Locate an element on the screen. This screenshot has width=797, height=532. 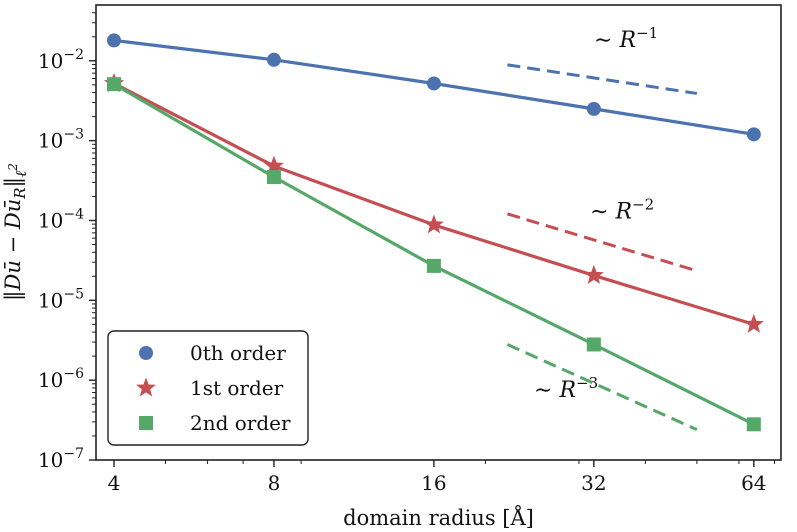
x-axis-ticks: 4 8 16 32 64 is located at coordinates (441, 477).